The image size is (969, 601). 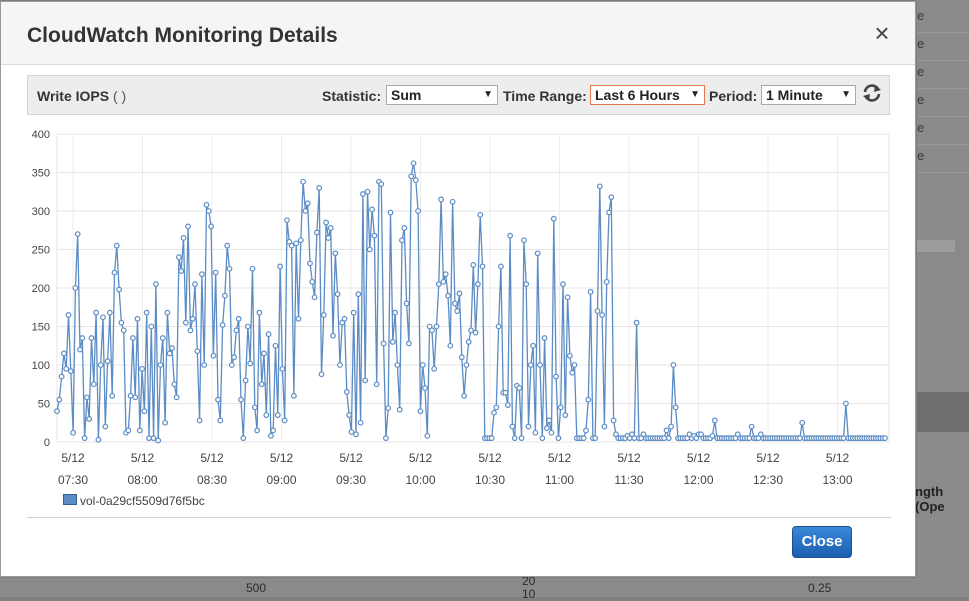 I want to click on y-tick-label: 200, so click(x=41, y=289).